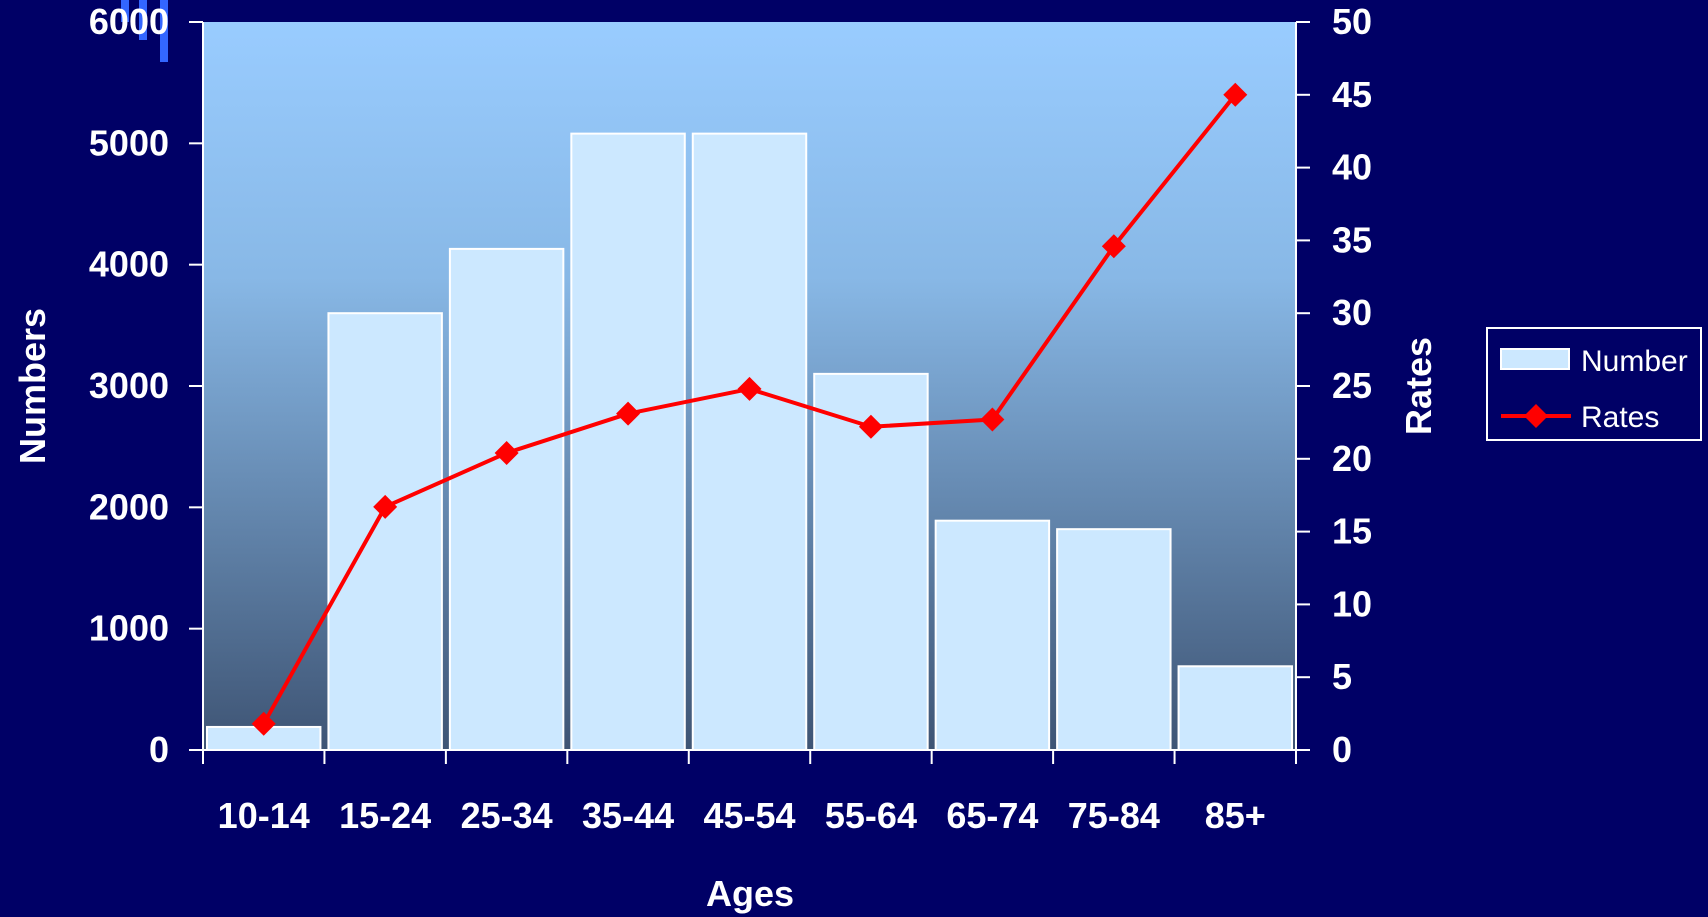 This screenshot has width=1708, height=917. What do you see at coordinates (628, 815) in the screenshot?
I see `x-tick-label: 35-44` at bounding box center [628, 815].